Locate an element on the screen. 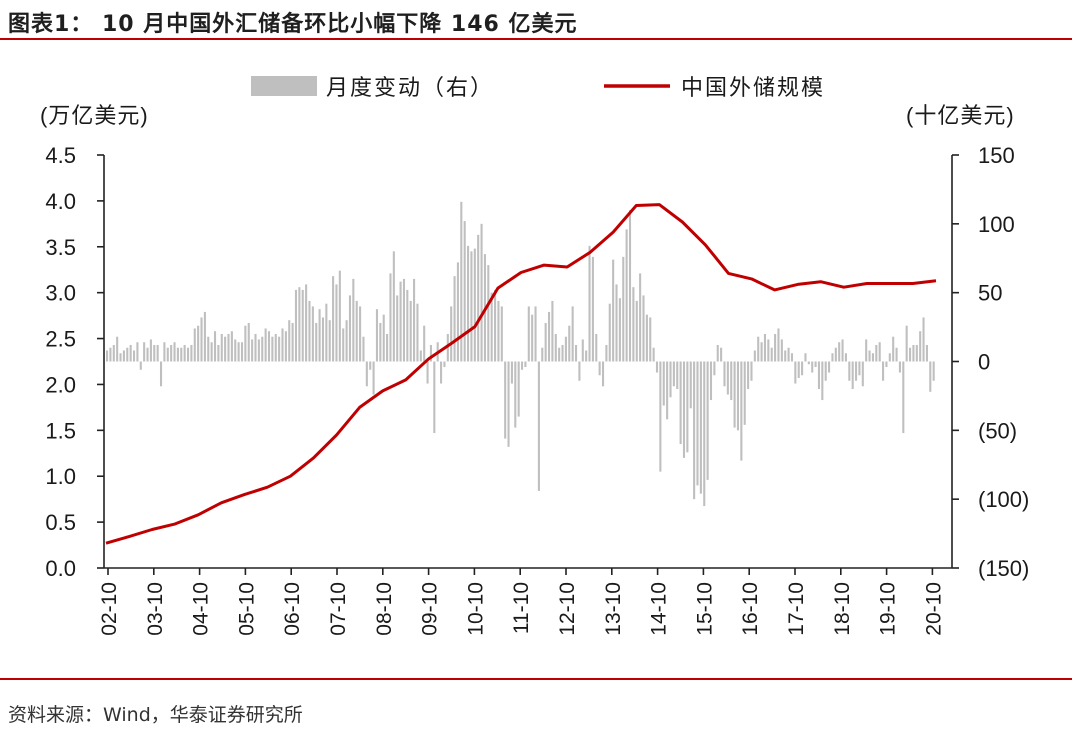 This screenshot has height=734, width=1080. x-tick-label: 15-10 is located at coordinates (704, 609).